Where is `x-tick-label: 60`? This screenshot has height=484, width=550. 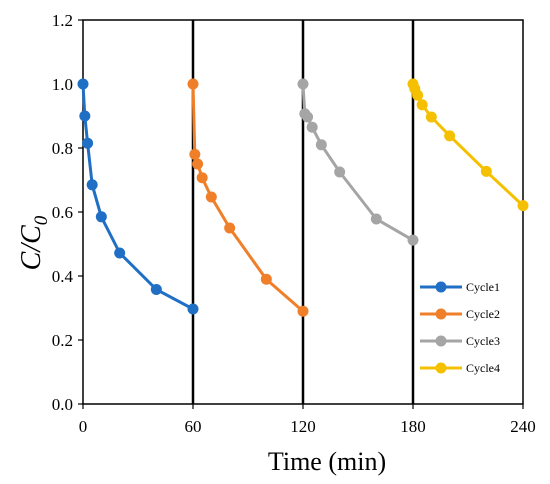 x-tick-label: 60 is located at coordinates (193, 426).